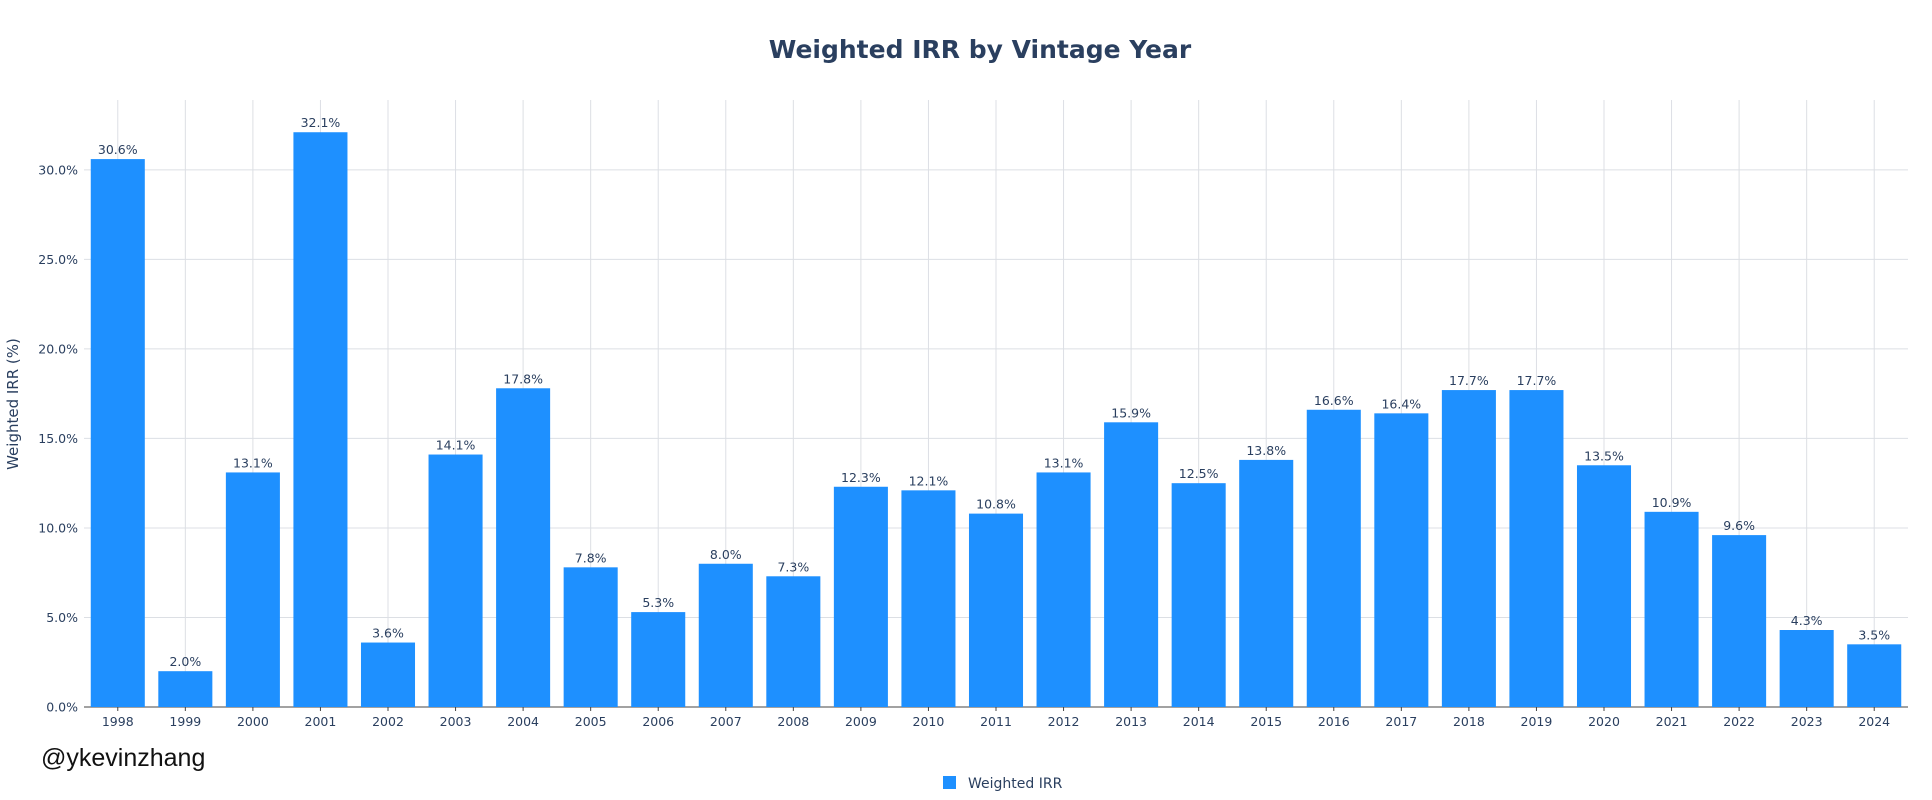 This screenshot has width=1932, height=800. I want to click on y-axis-title: Weighted IRR (%), so click(13, 404).